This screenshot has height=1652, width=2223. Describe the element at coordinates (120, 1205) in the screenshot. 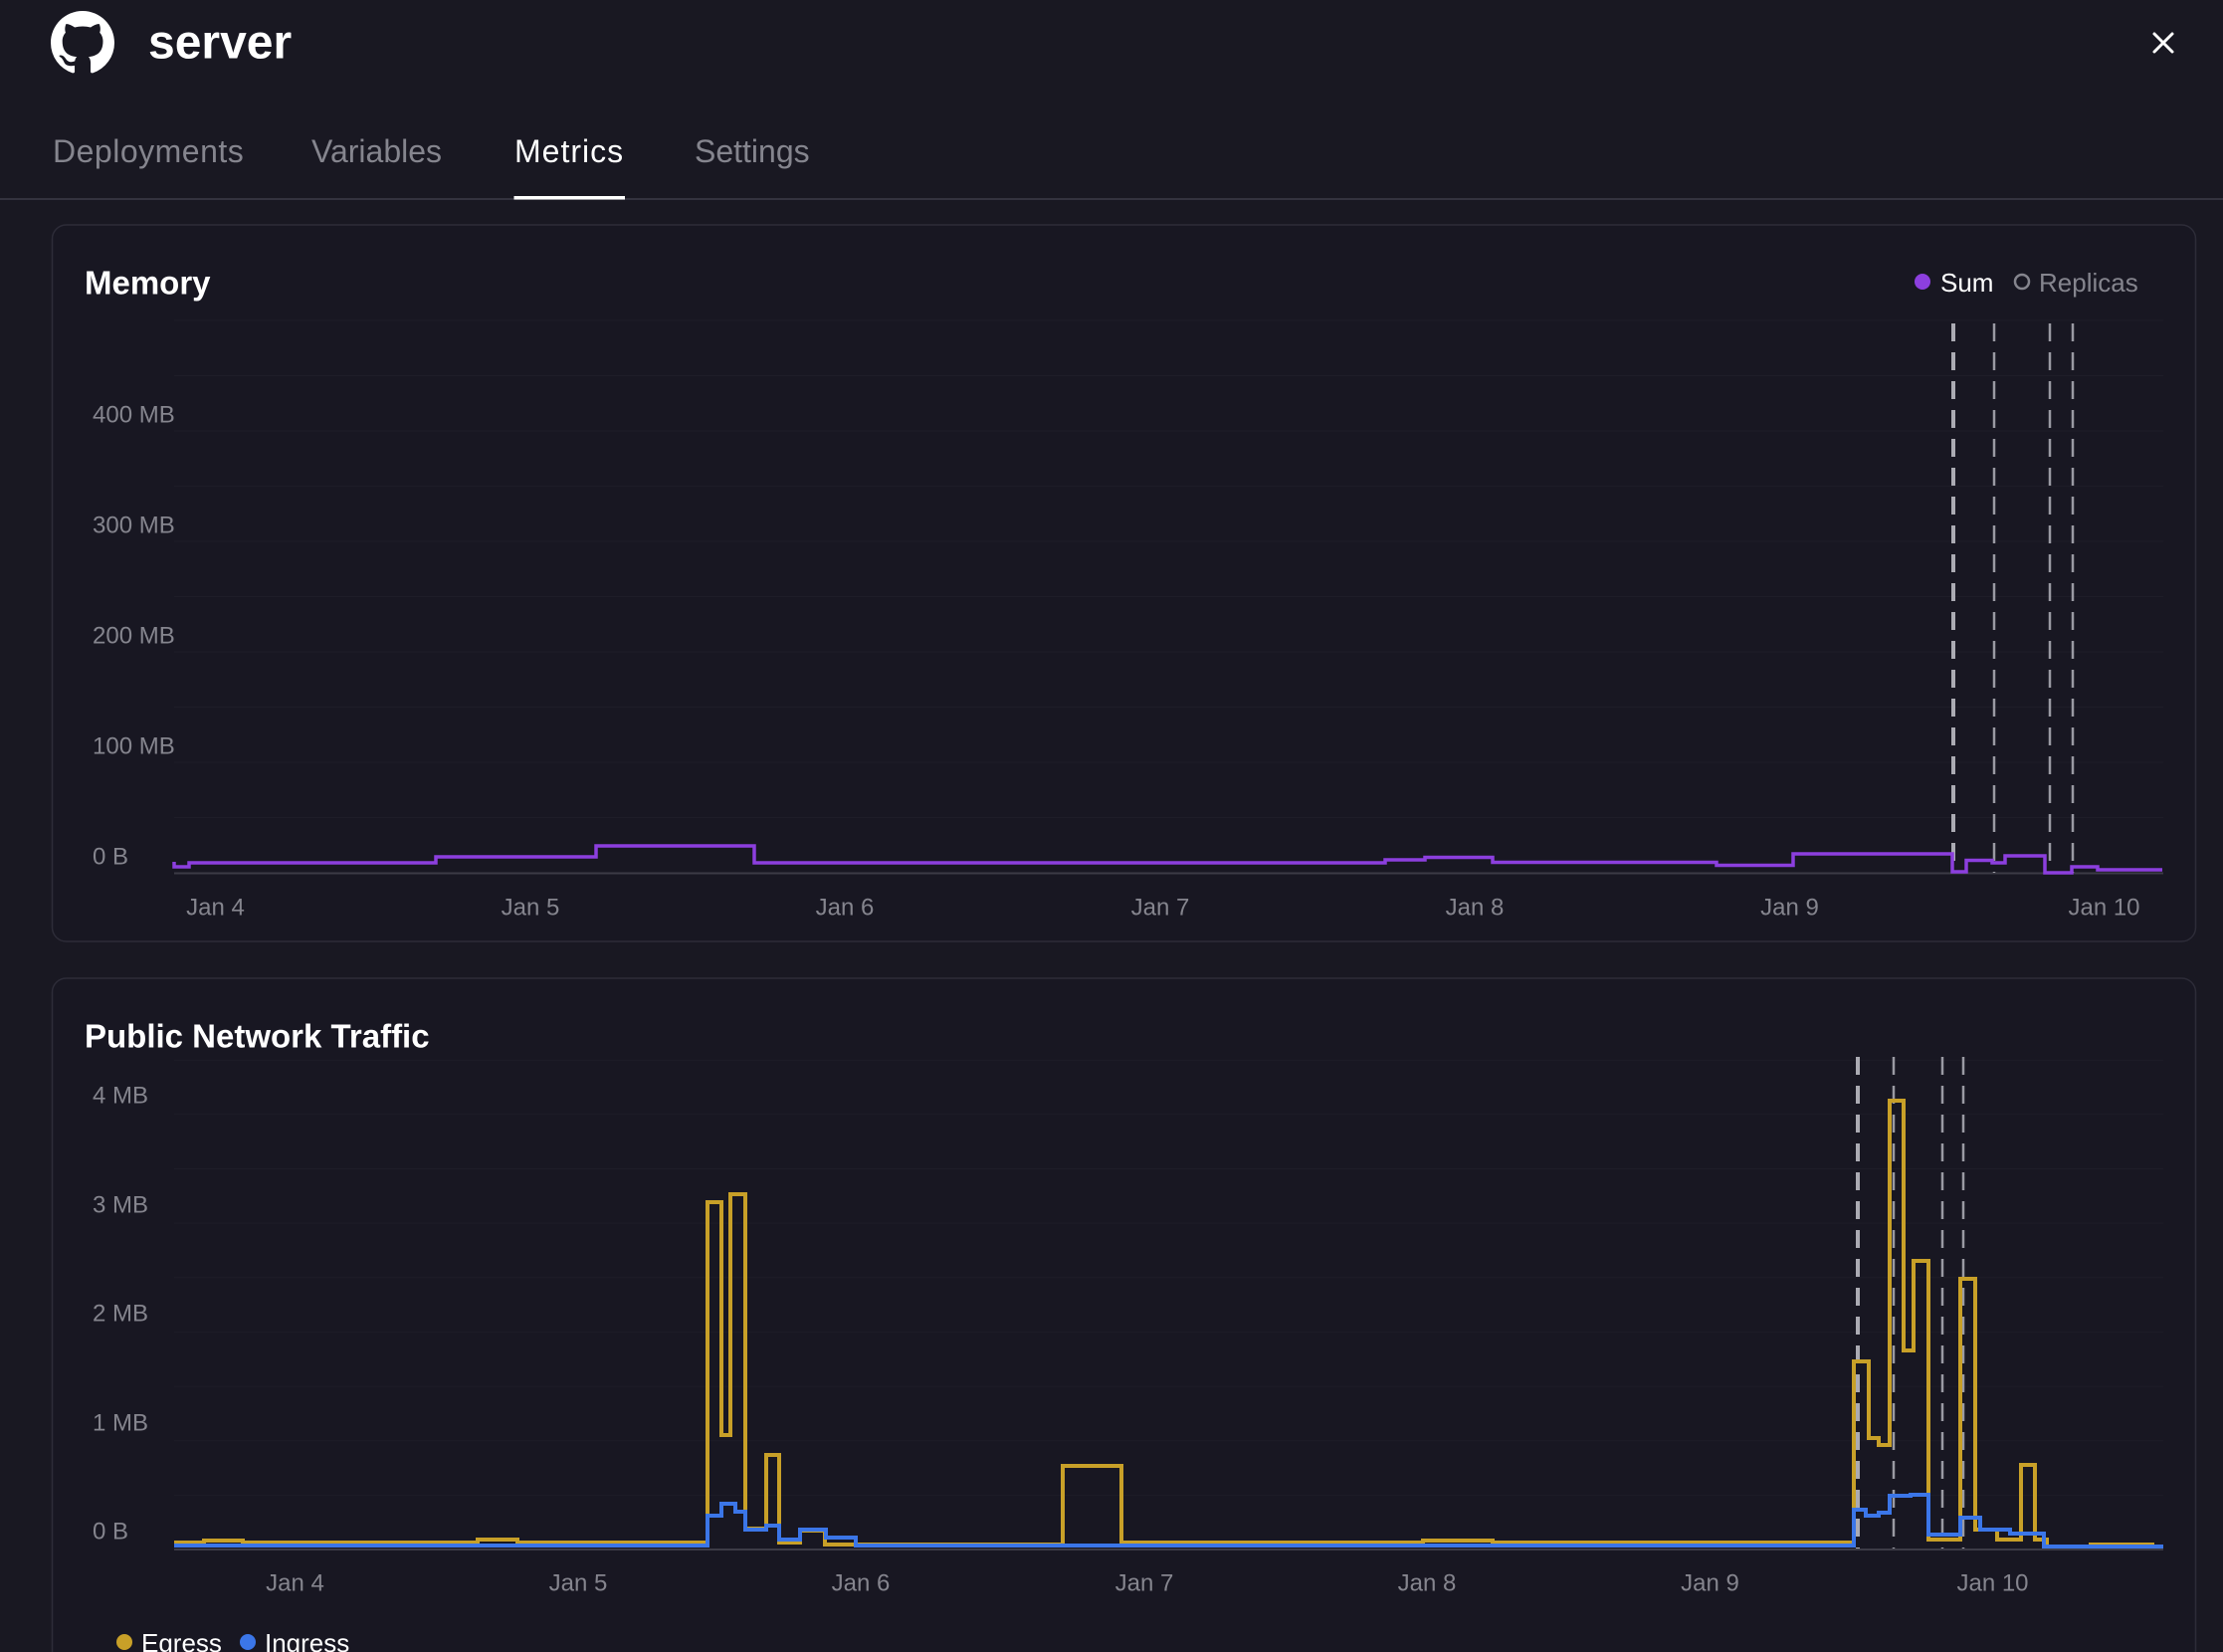

I see `svg-text: 3 MB` at that location.